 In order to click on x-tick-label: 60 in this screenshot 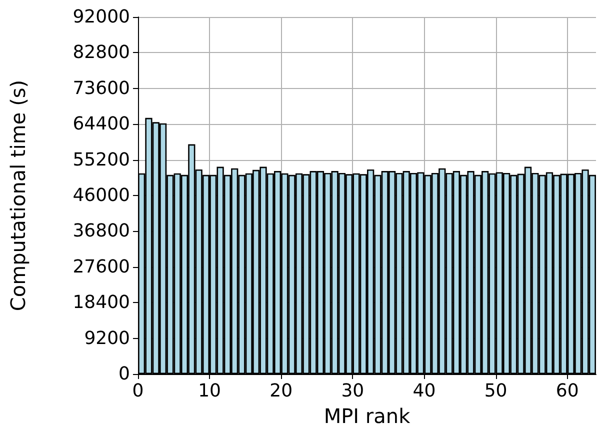, I will do `click(567, 391)`.